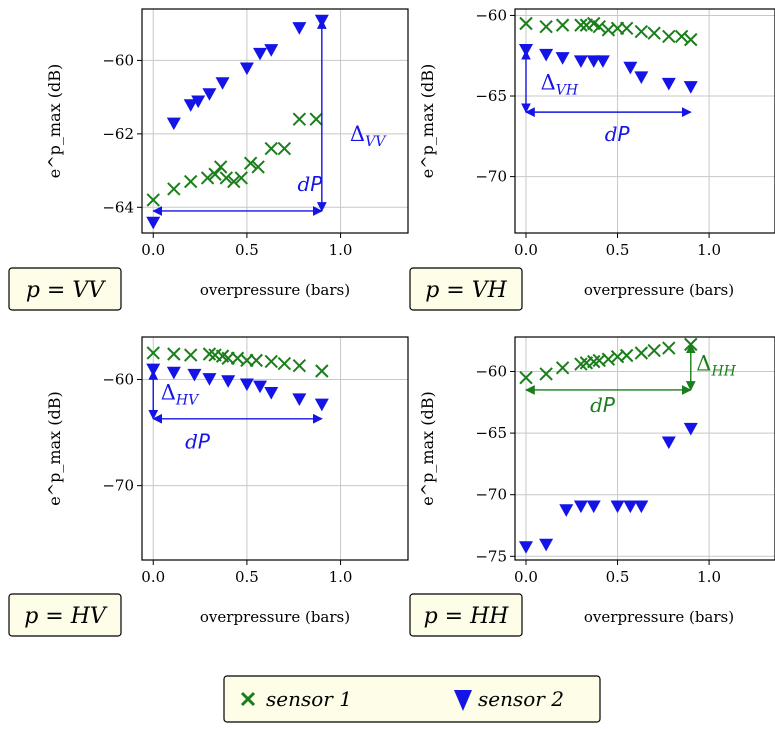 The image size is (775, 729). Describe the element at coordinates (368, 136) in the screenshot. I see `delta-label: ΔVV` at that location.